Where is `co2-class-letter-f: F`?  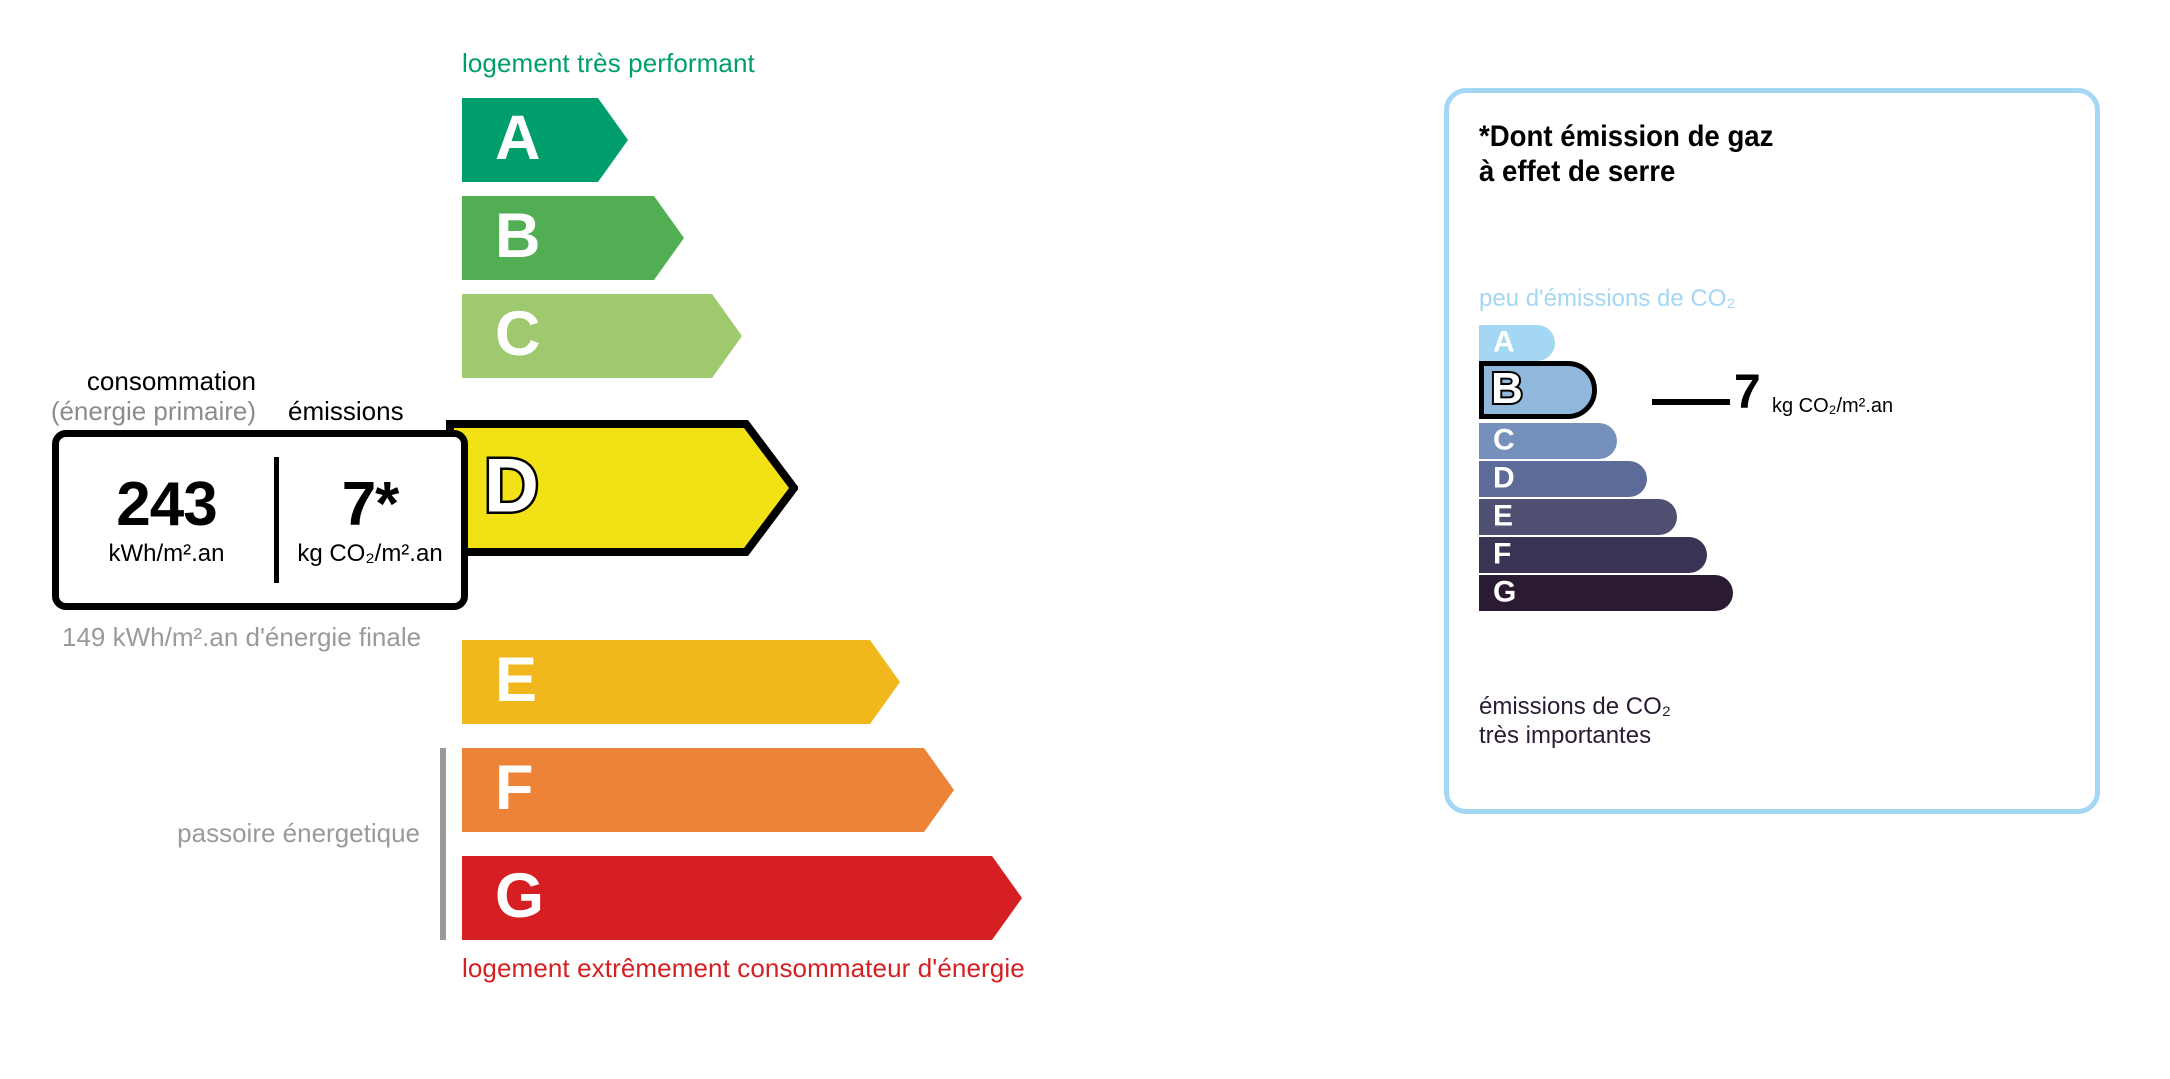 co2-class-letter-f: F is located at coordinates (1502, 554).